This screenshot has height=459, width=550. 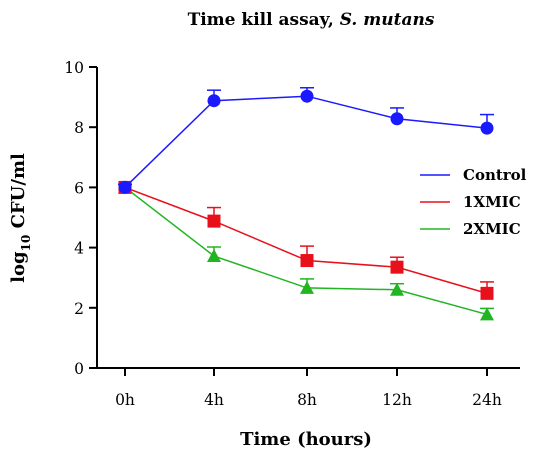 What do you see at coordinates (307, 400) in the screenshot?
I see `x-tick-label-2: 8h` at bounding box center [307, 400].